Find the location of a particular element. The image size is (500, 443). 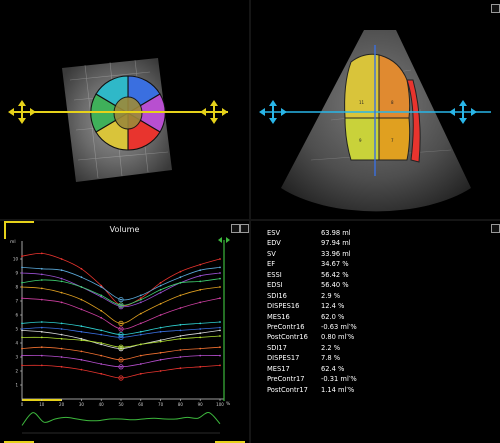

metric-label: EF is located at coordinates (271, 264).